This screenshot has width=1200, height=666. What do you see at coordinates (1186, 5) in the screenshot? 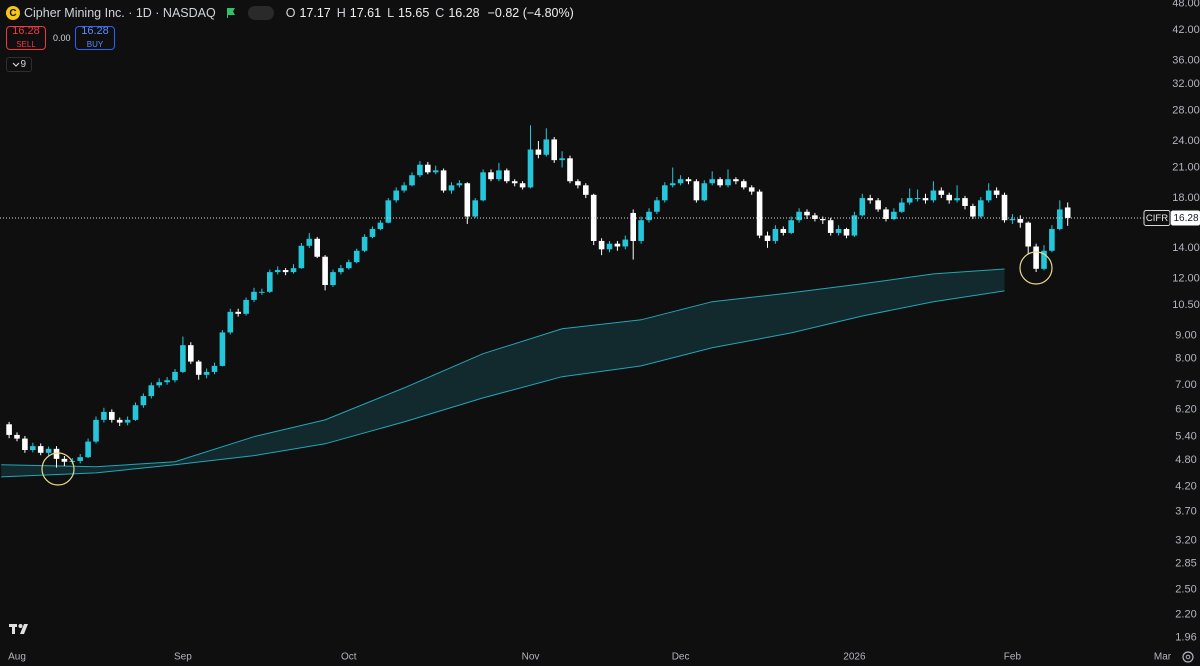
I see `y-tick-label: 48.00` at bounding box center [1186, 5].